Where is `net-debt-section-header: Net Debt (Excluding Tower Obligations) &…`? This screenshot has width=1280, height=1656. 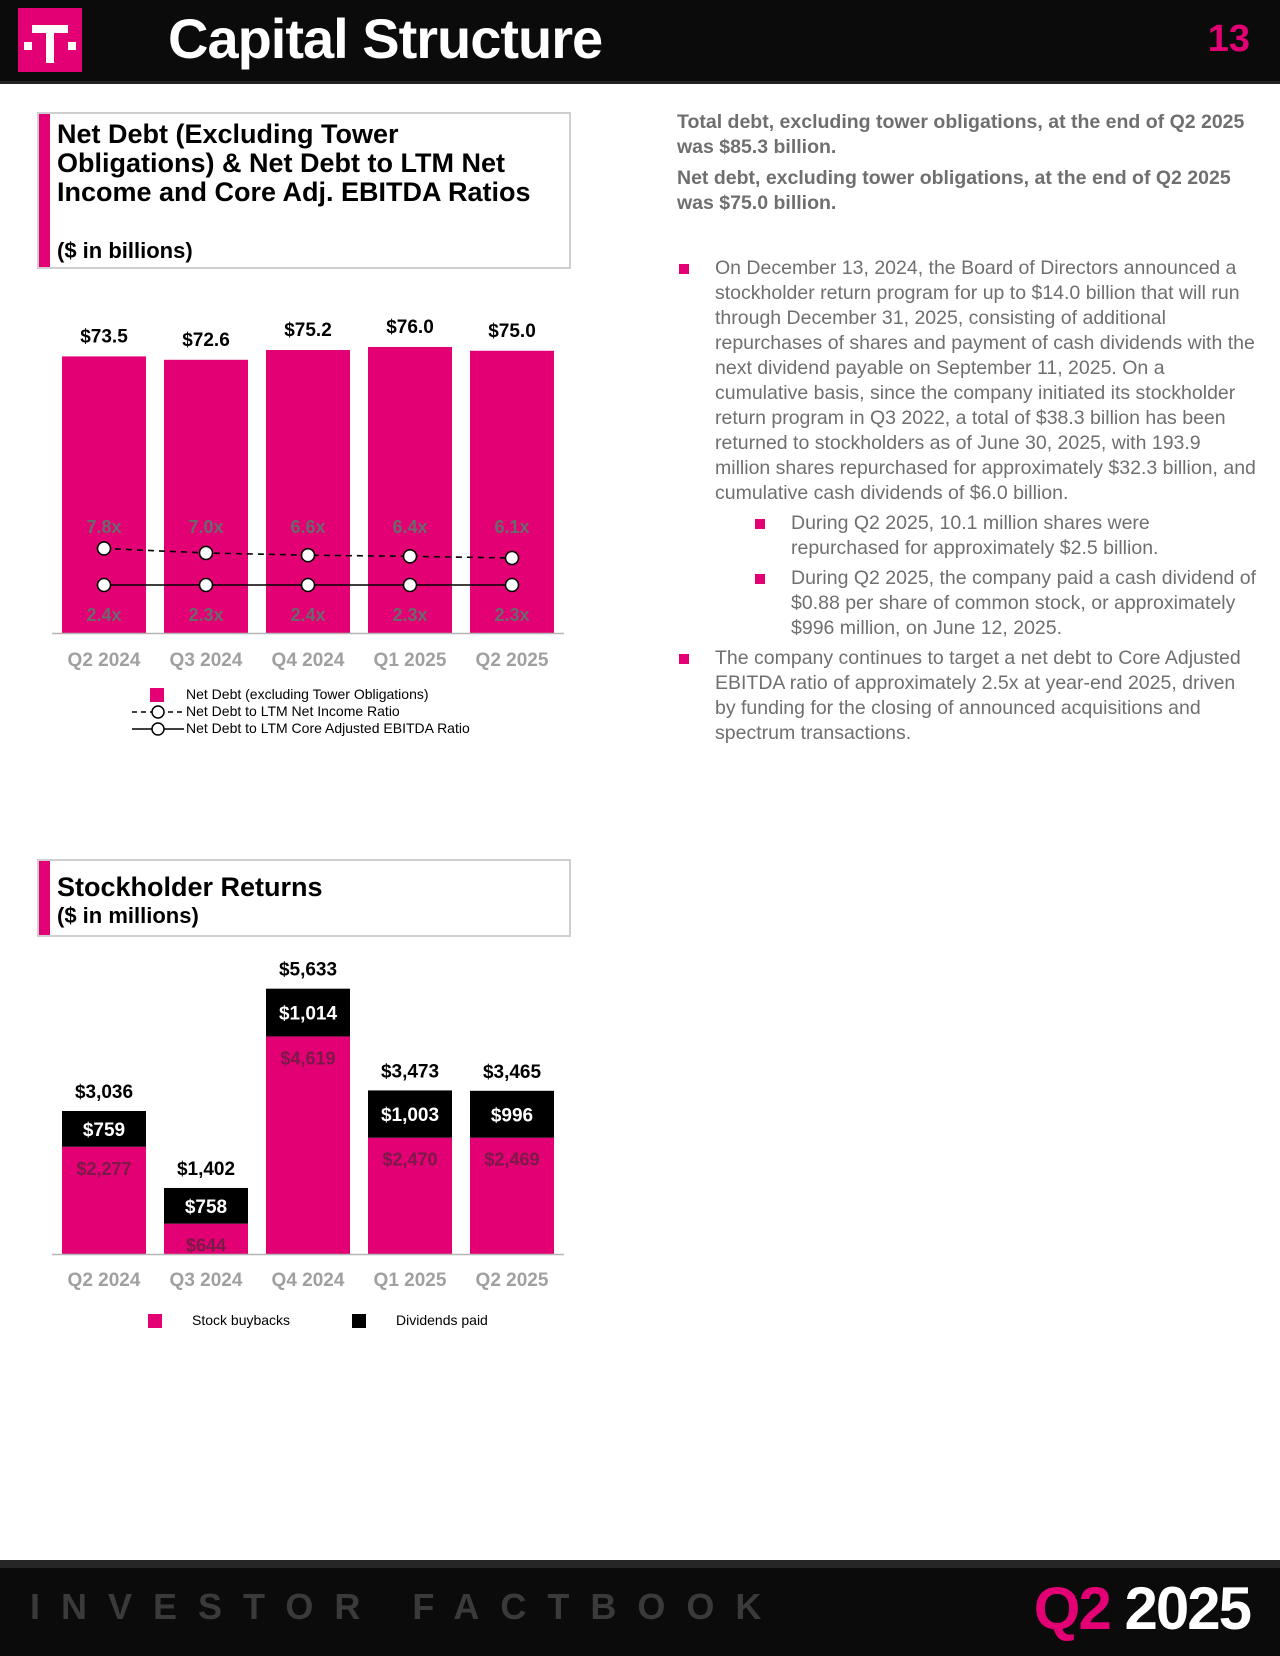 net-debt-section-header: Net Debt (Excluding Tower Obligations) &… is located at coordinates (304, 190).